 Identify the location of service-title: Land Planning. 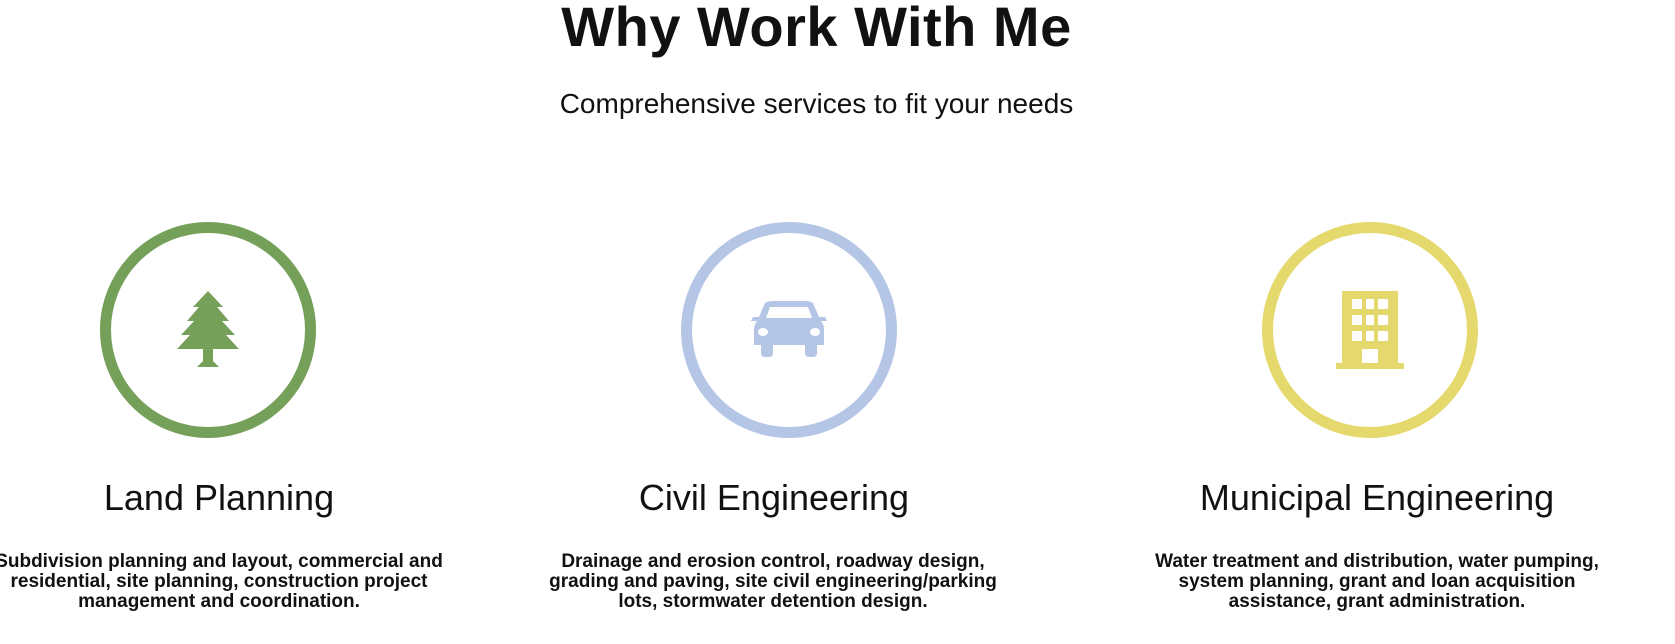
(219, 497).